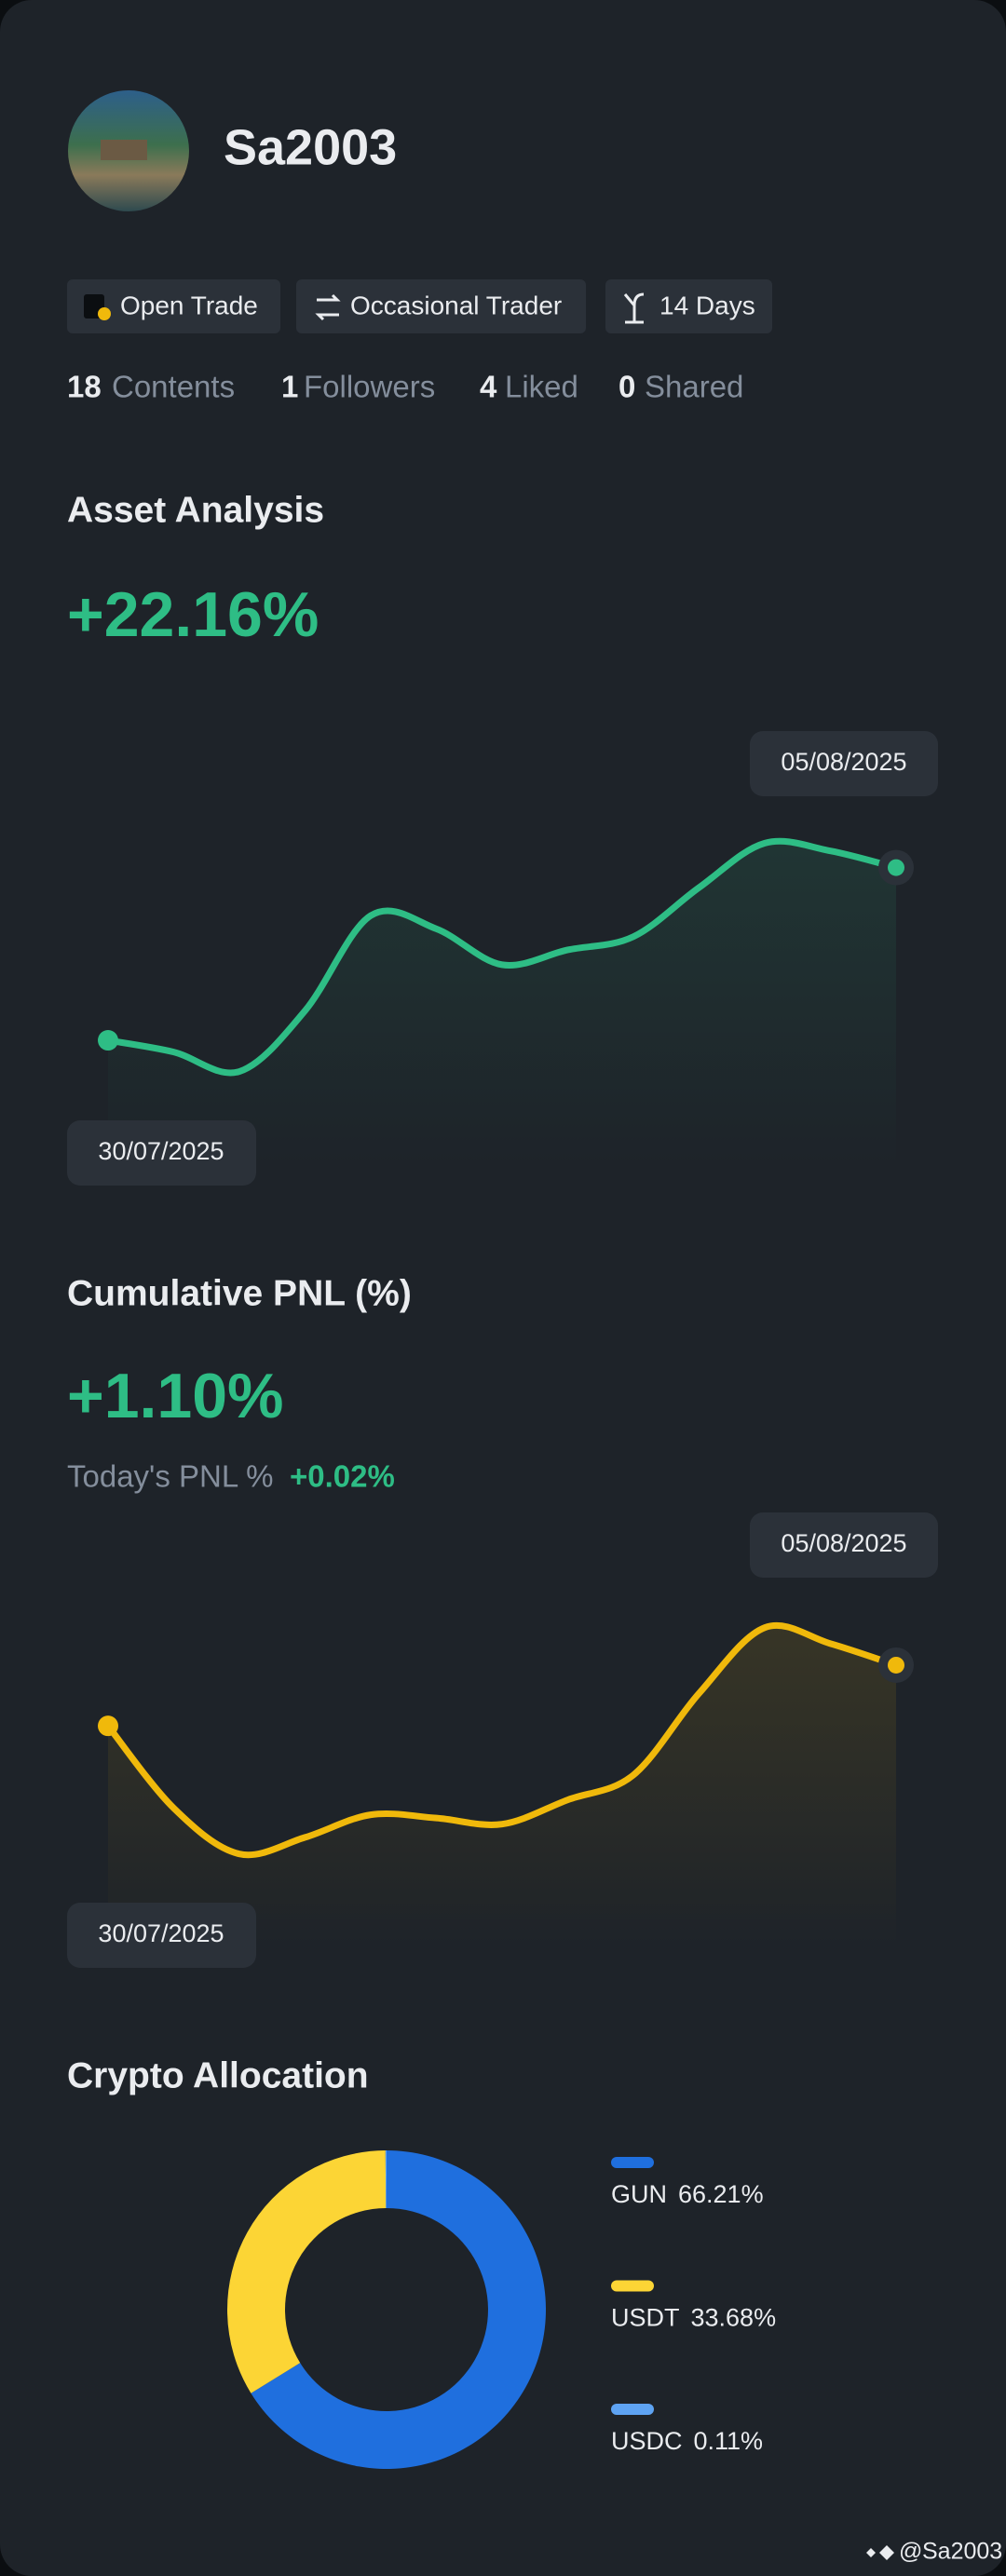 The height and width of the screenshot is (2576, 1006). What do you see at coordinates (627, 387) in the screenshot?
I see `stat-value: 0` at bounding box center [627, 387].